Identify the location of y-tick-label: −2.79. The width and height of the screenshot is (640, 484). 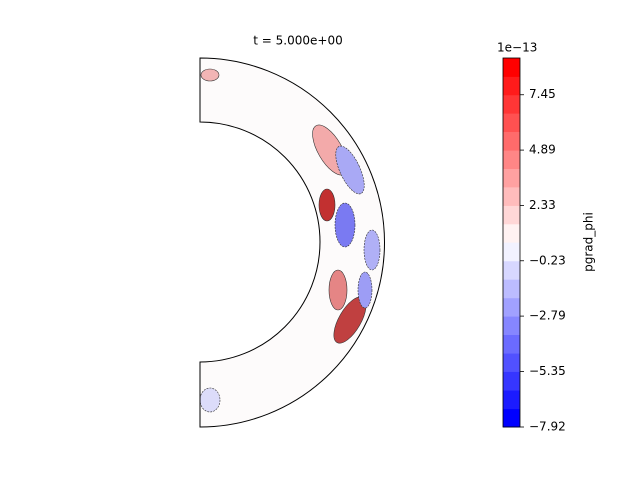
(547, 316).